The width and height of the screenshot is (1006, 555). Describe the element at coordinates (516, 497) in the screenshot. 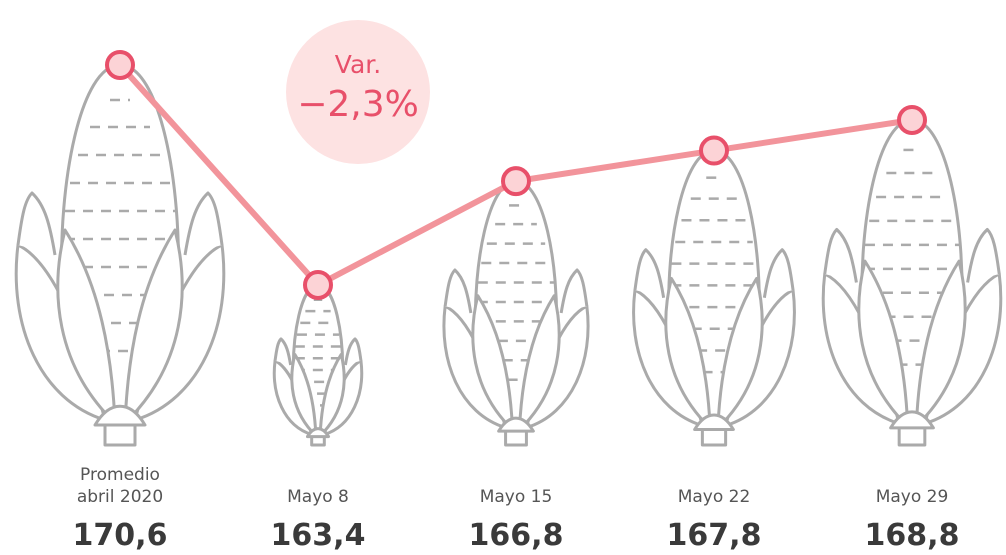

I see `category-label: Mayo 15` at that location.